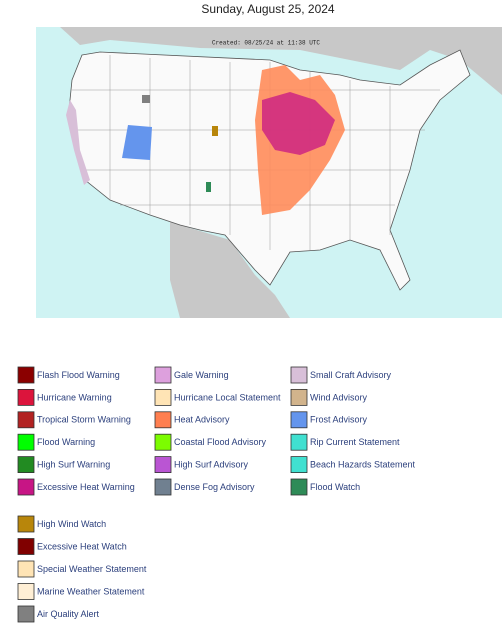  I want to click on high-wind-area, so click(215, 131).